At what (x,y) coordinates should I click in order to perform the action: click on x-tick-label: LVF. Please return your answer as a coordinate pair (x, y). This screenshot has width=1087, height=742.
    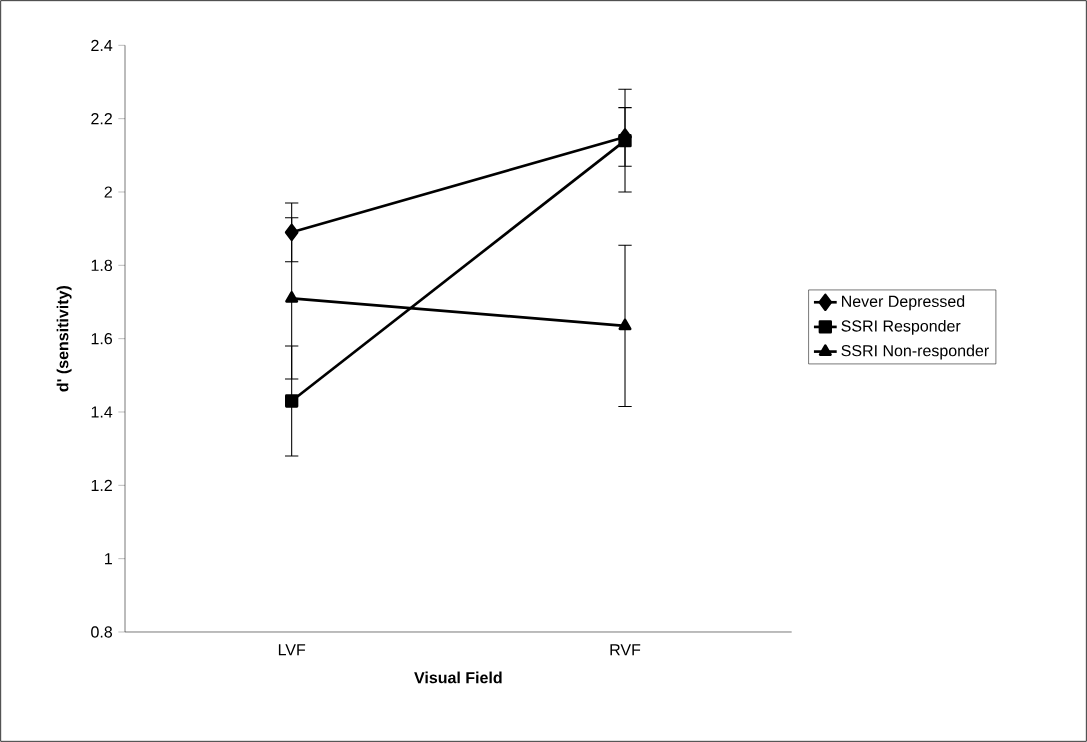
    Looking at the image, I should click on (292, 650).